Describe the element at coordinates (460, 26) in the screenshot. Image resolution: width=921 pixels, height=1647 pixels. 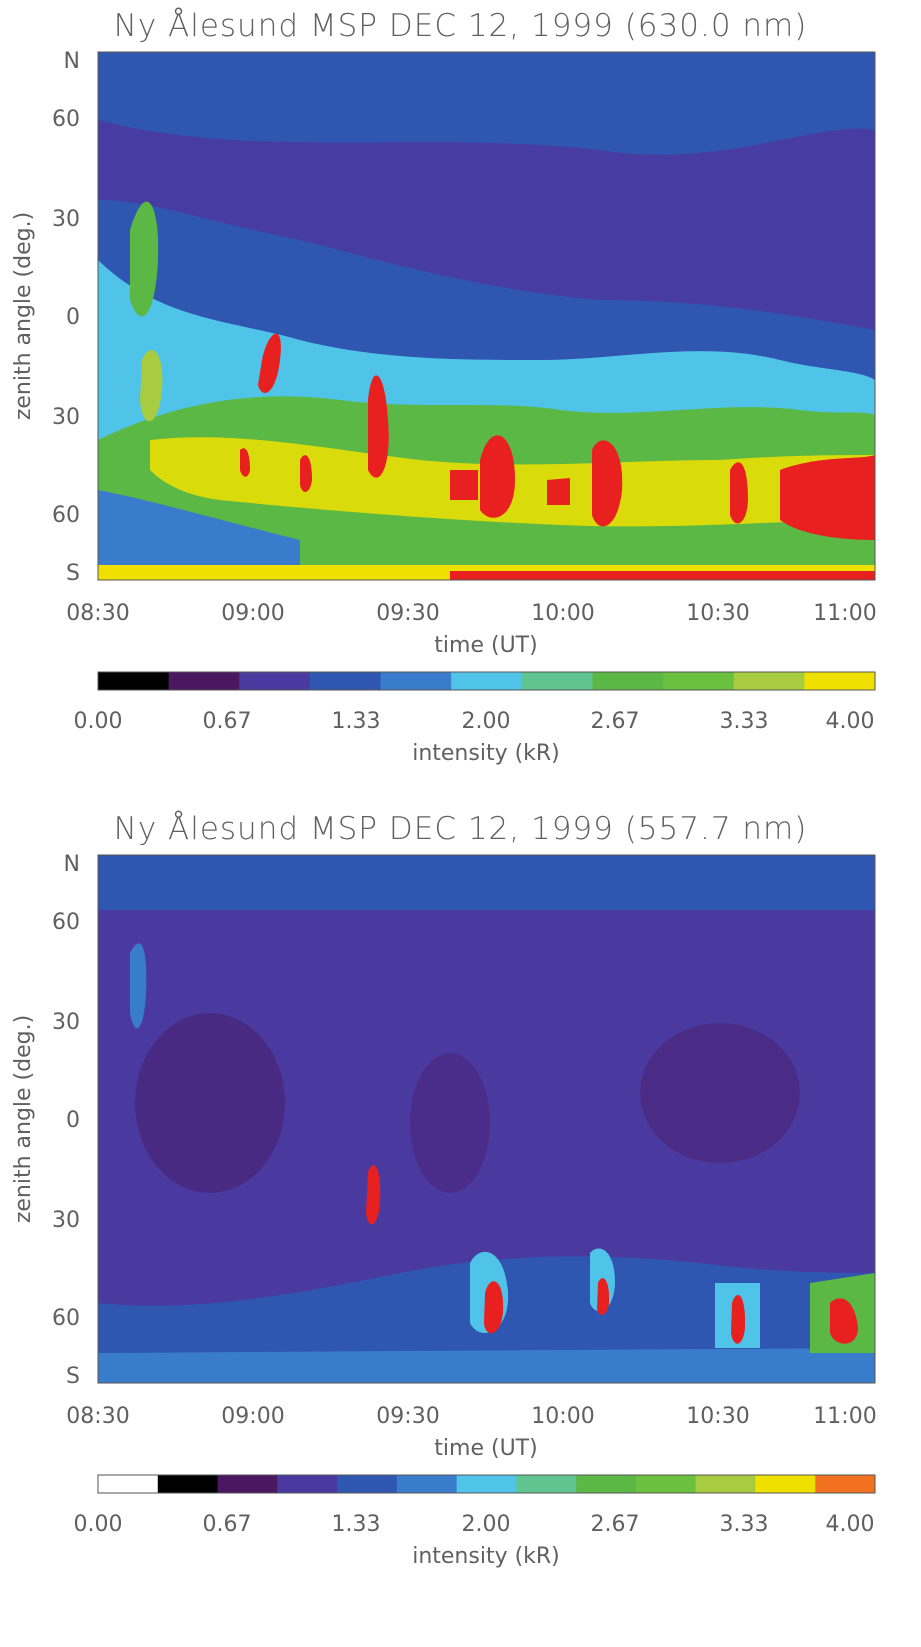
I see `chart-title: Ny Ålesund MSP DEC 12, 1999 (630.0 nm)` at that location.